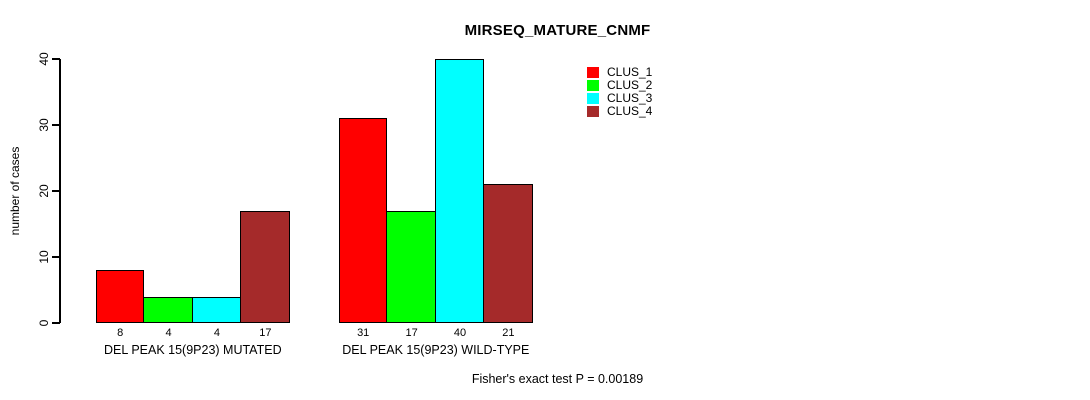 The height and width of the screenshot is (400, 1090). I want to click on y-axis-tick-label: 40, so click(44, 59).